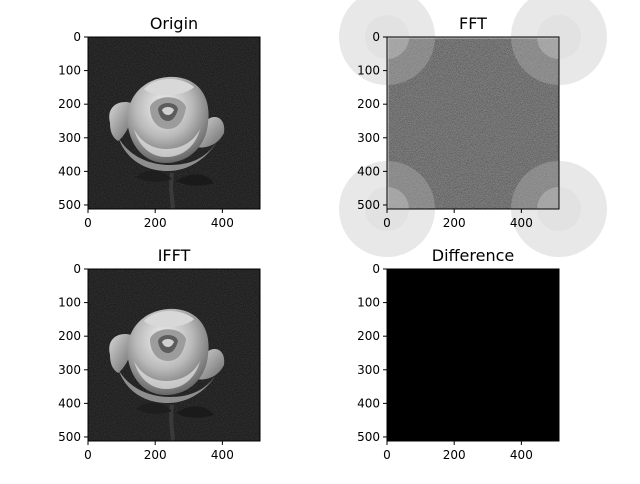 Image resolution: width=640 pixels, height=484 pixels. What do you see at coordinates (473, 23) in the screenshot?
I see `panel-title: FFT` at bounding box center [473, 23].